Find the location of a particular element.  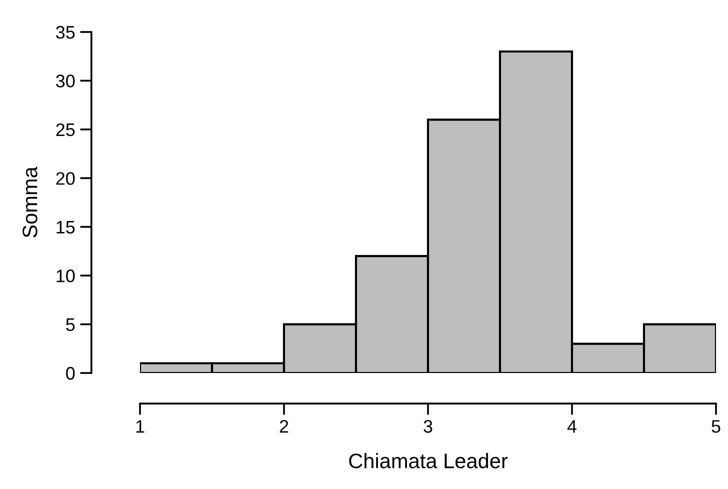

y-tick-label: 20 is located at coordinates (65, 178).